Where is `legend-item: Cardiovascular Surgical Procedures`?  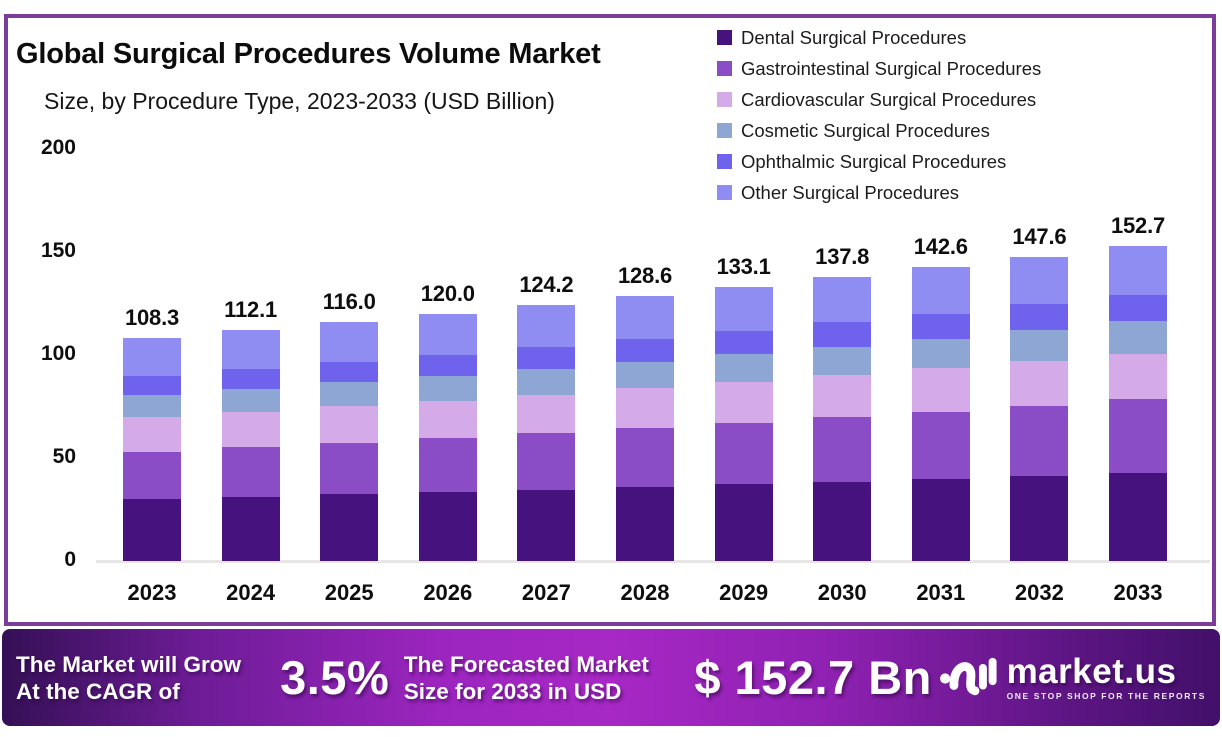 legend-item: Cardiovascular Surgical Procedures is located at coordinates (879, 99).